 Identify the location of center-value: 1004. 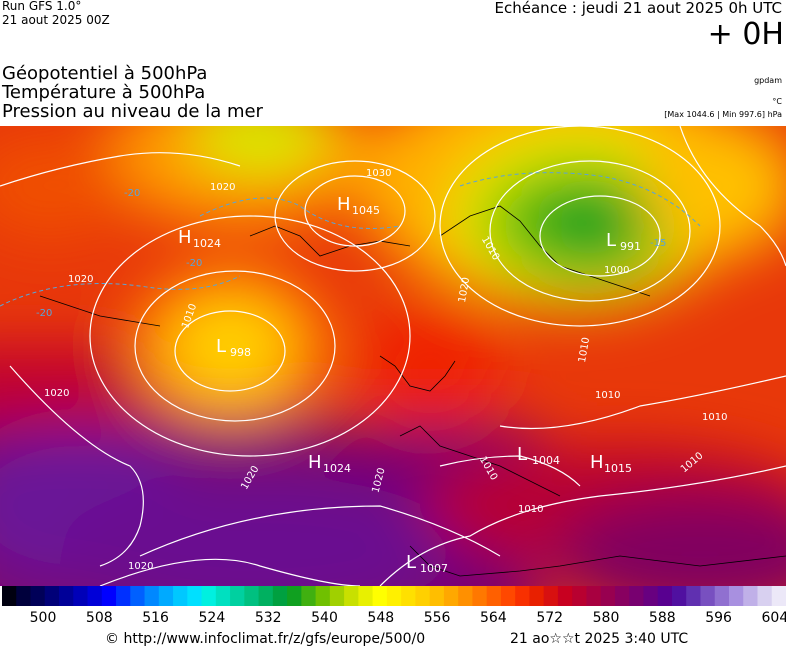
(546, 460).